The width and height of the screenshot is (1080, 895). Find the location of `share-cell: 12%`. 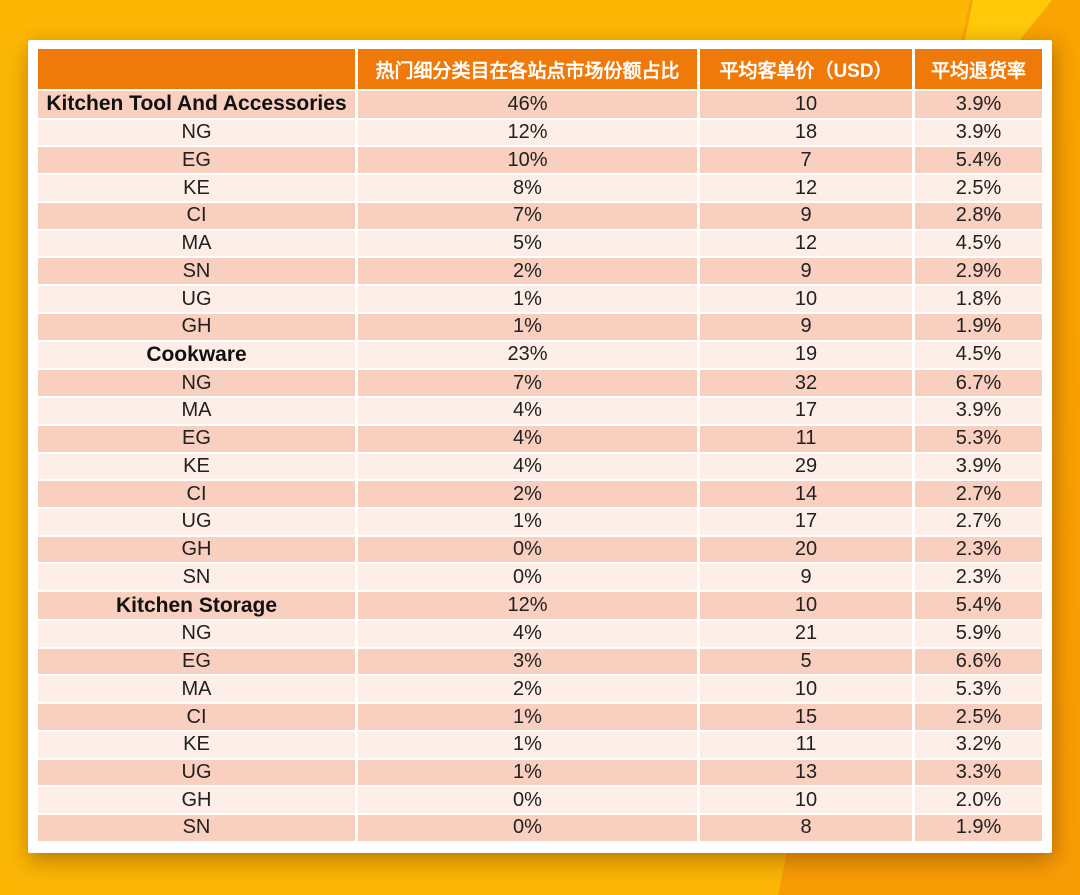

share-cell: 12% is located at coordinates (529, 605).